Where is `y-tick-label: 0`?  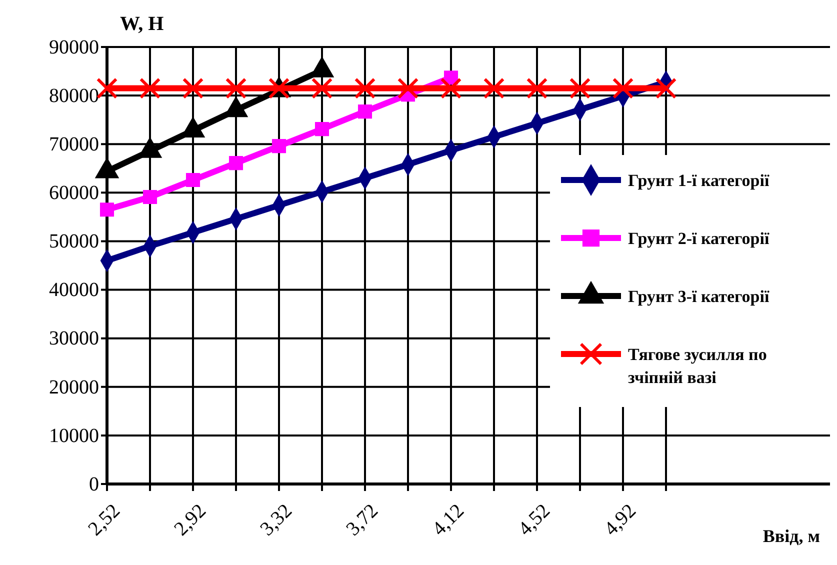 y-tick-label: 0 is located at coordinates (94, 484).